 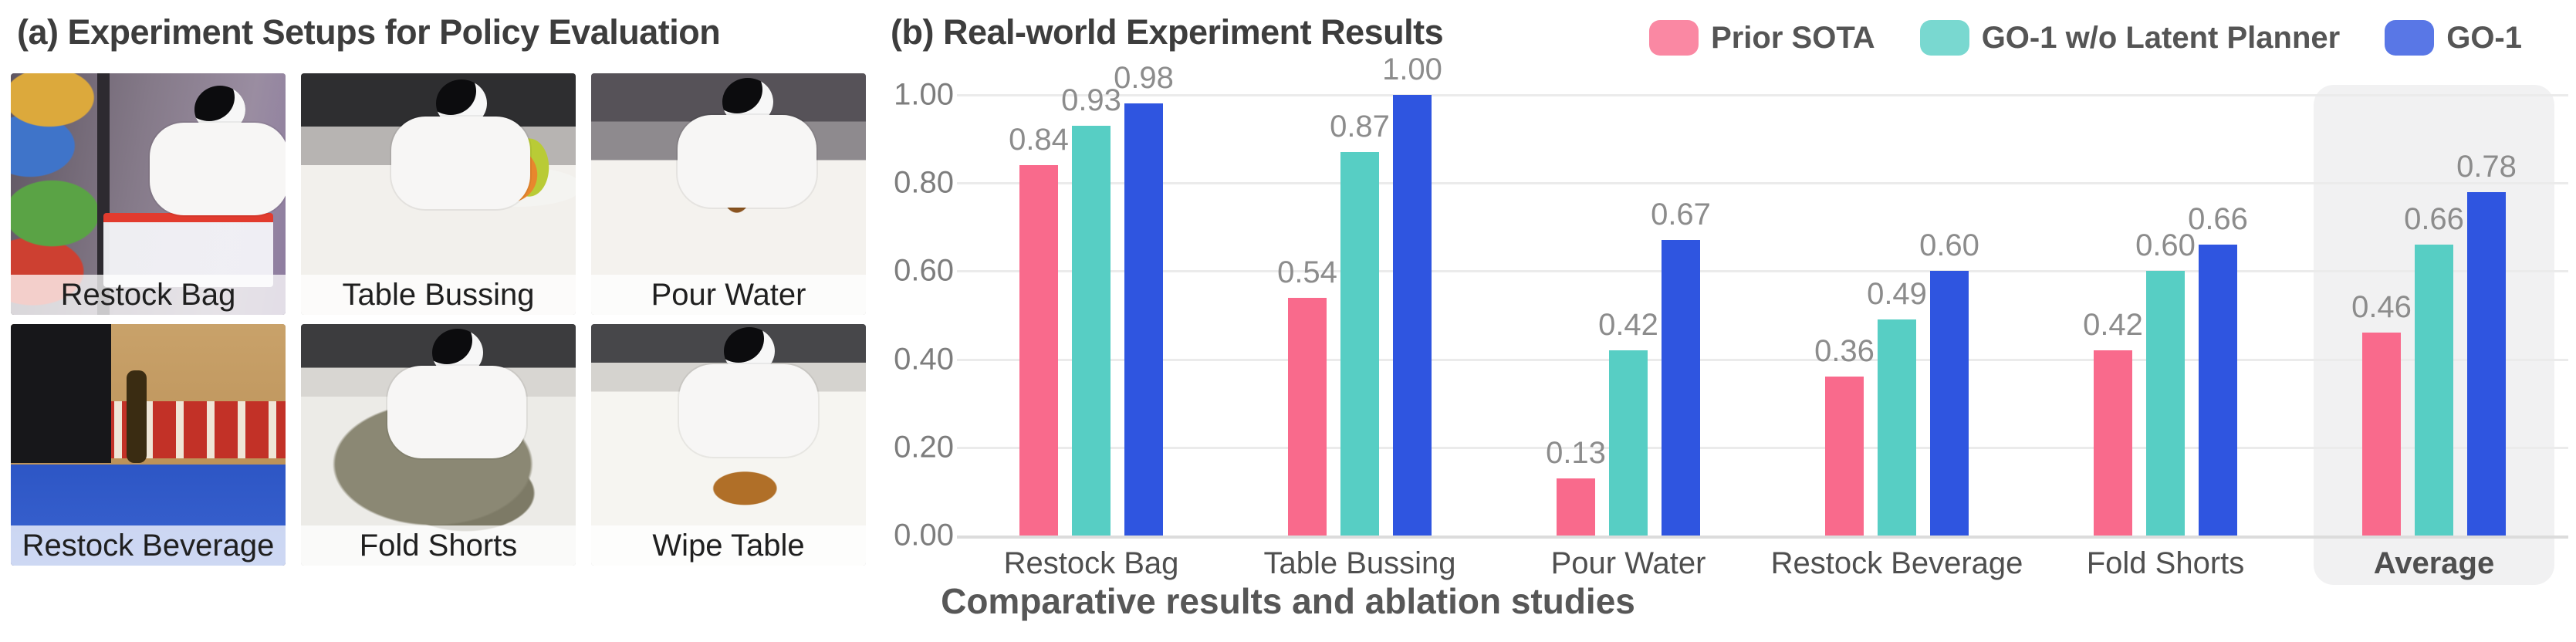 I want to click on barwrap-go-1-average: 0.78, so click(x=2486, y=343).